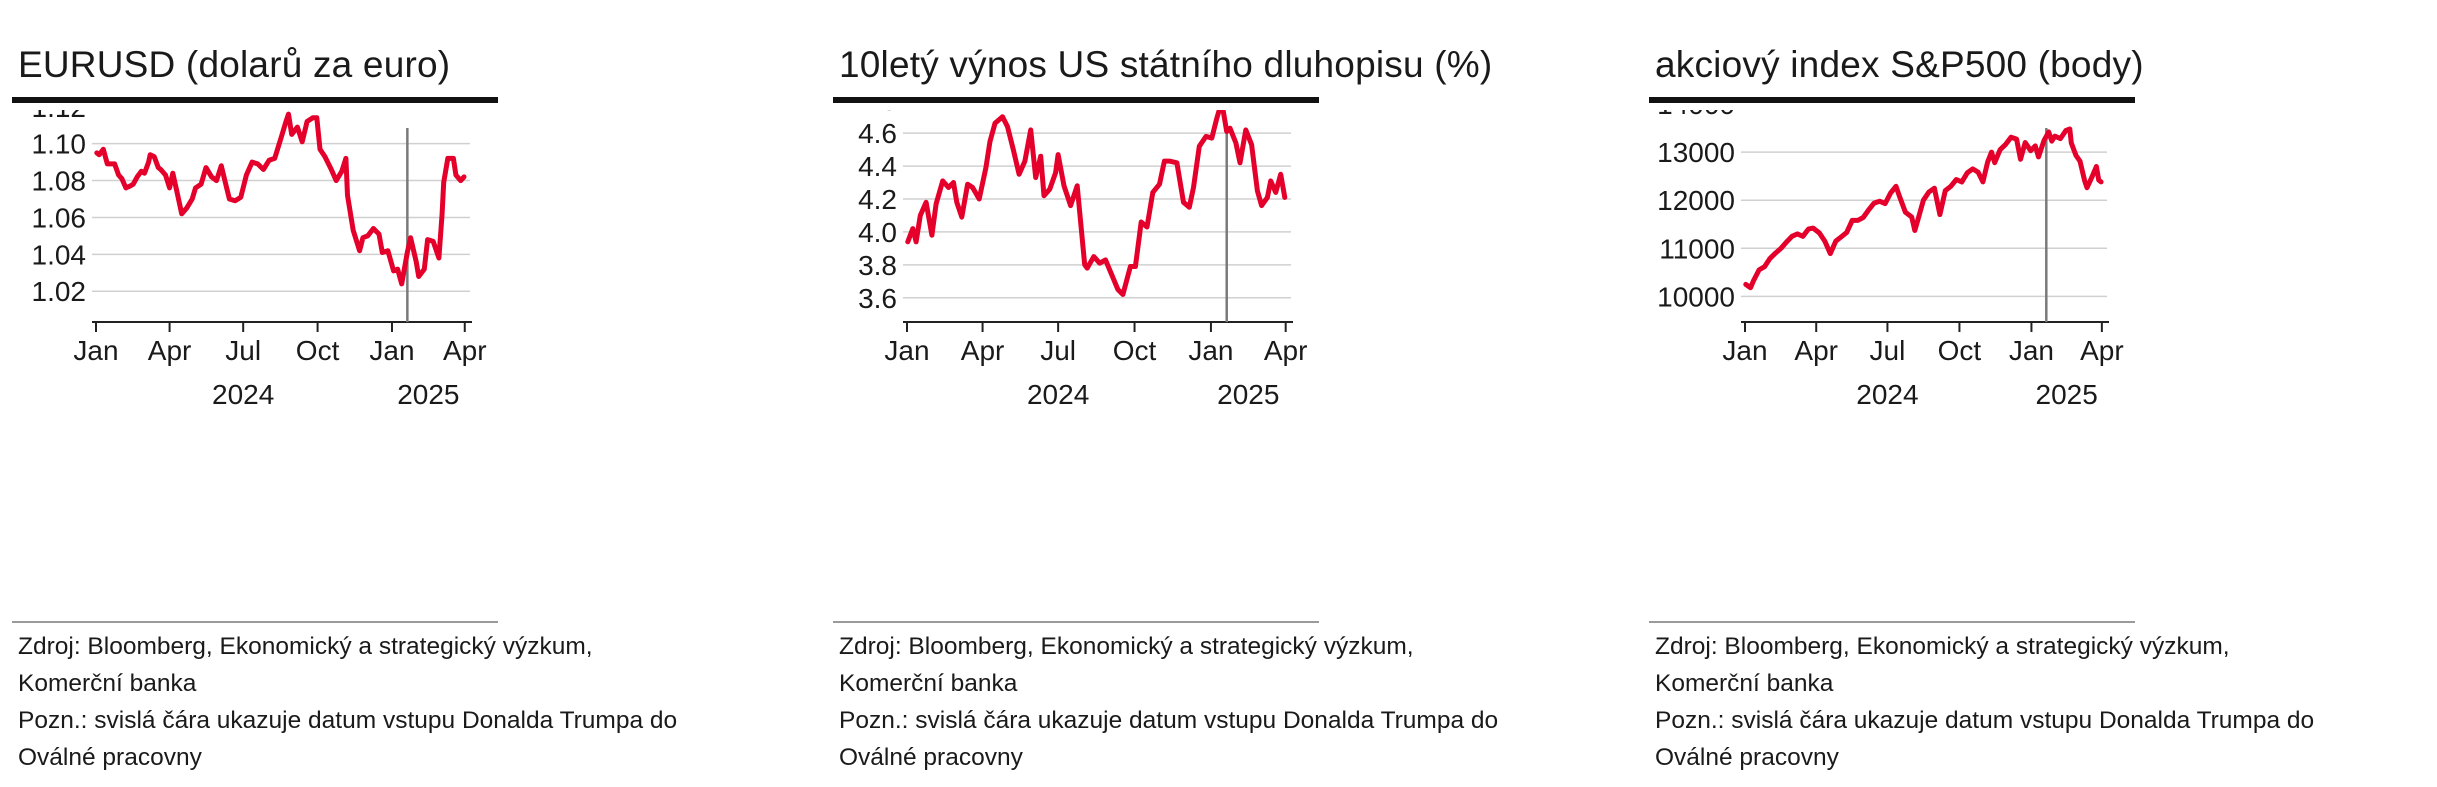 This screenshot has height=787, width=2437. What do you see at coordinates (877, 113) in the screenshot?
I see `y-tick-label: 4.8` at bounding box center [877, 113].